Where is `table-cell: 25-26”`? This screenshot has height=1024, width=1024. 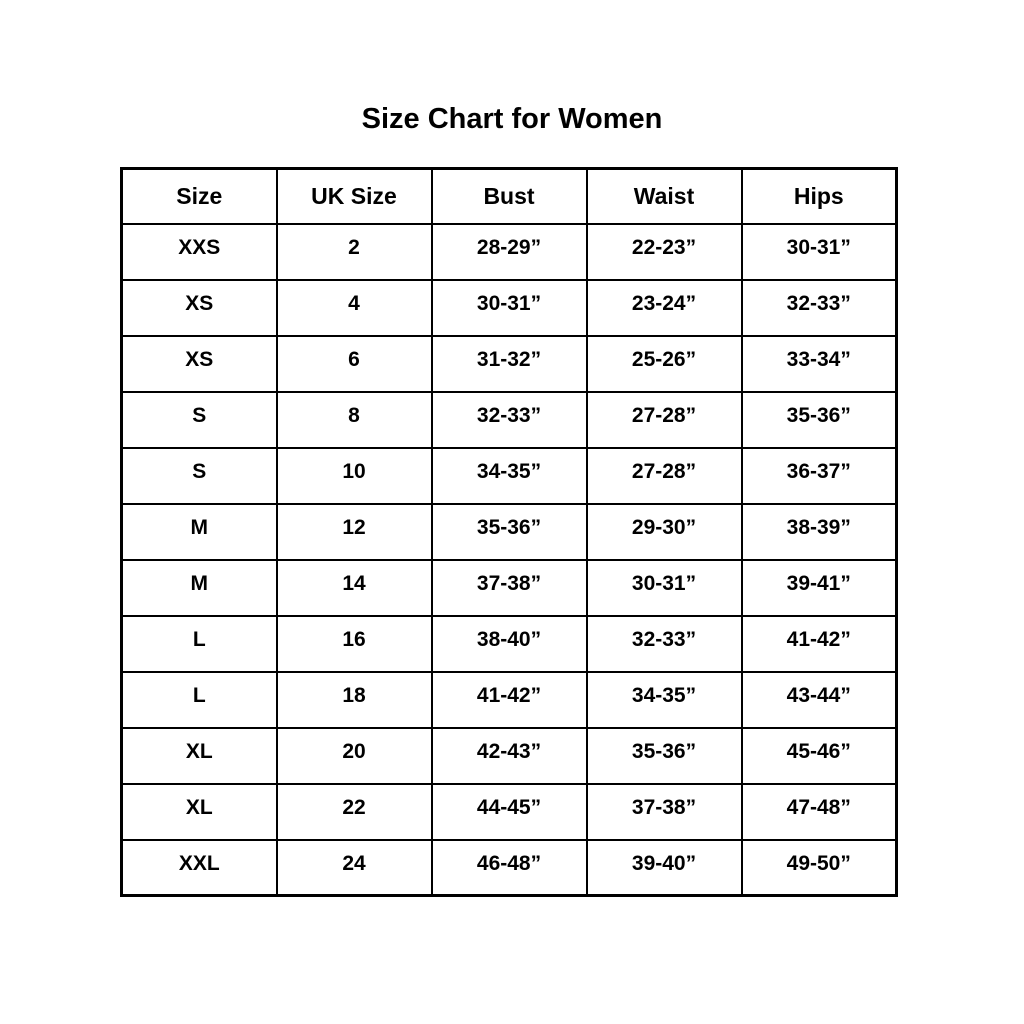
table-cell: 25-26” is located at coordinates (664, 363).